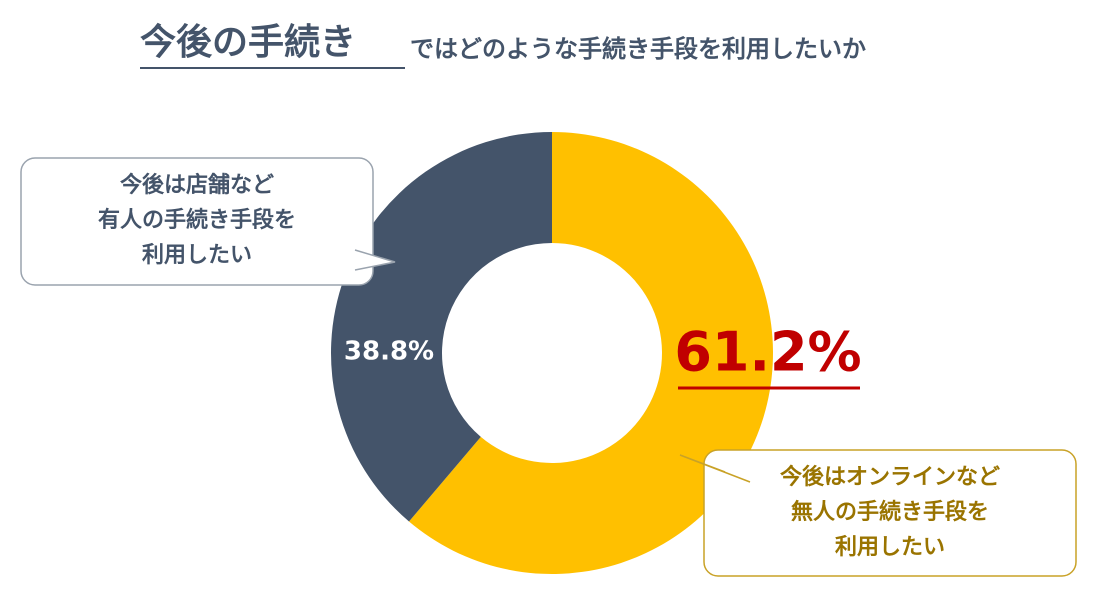 The width and height of the screenshot is (1097, 611). I want to click on chart-title-rest: ではどのような手続き手段を利用したいか, so click(638, 49).